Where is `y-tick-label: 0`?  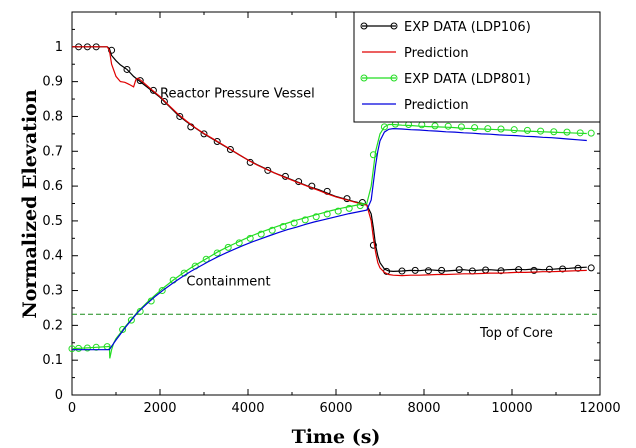 y-tick-label: 0 is located at coordinates (59, 395).